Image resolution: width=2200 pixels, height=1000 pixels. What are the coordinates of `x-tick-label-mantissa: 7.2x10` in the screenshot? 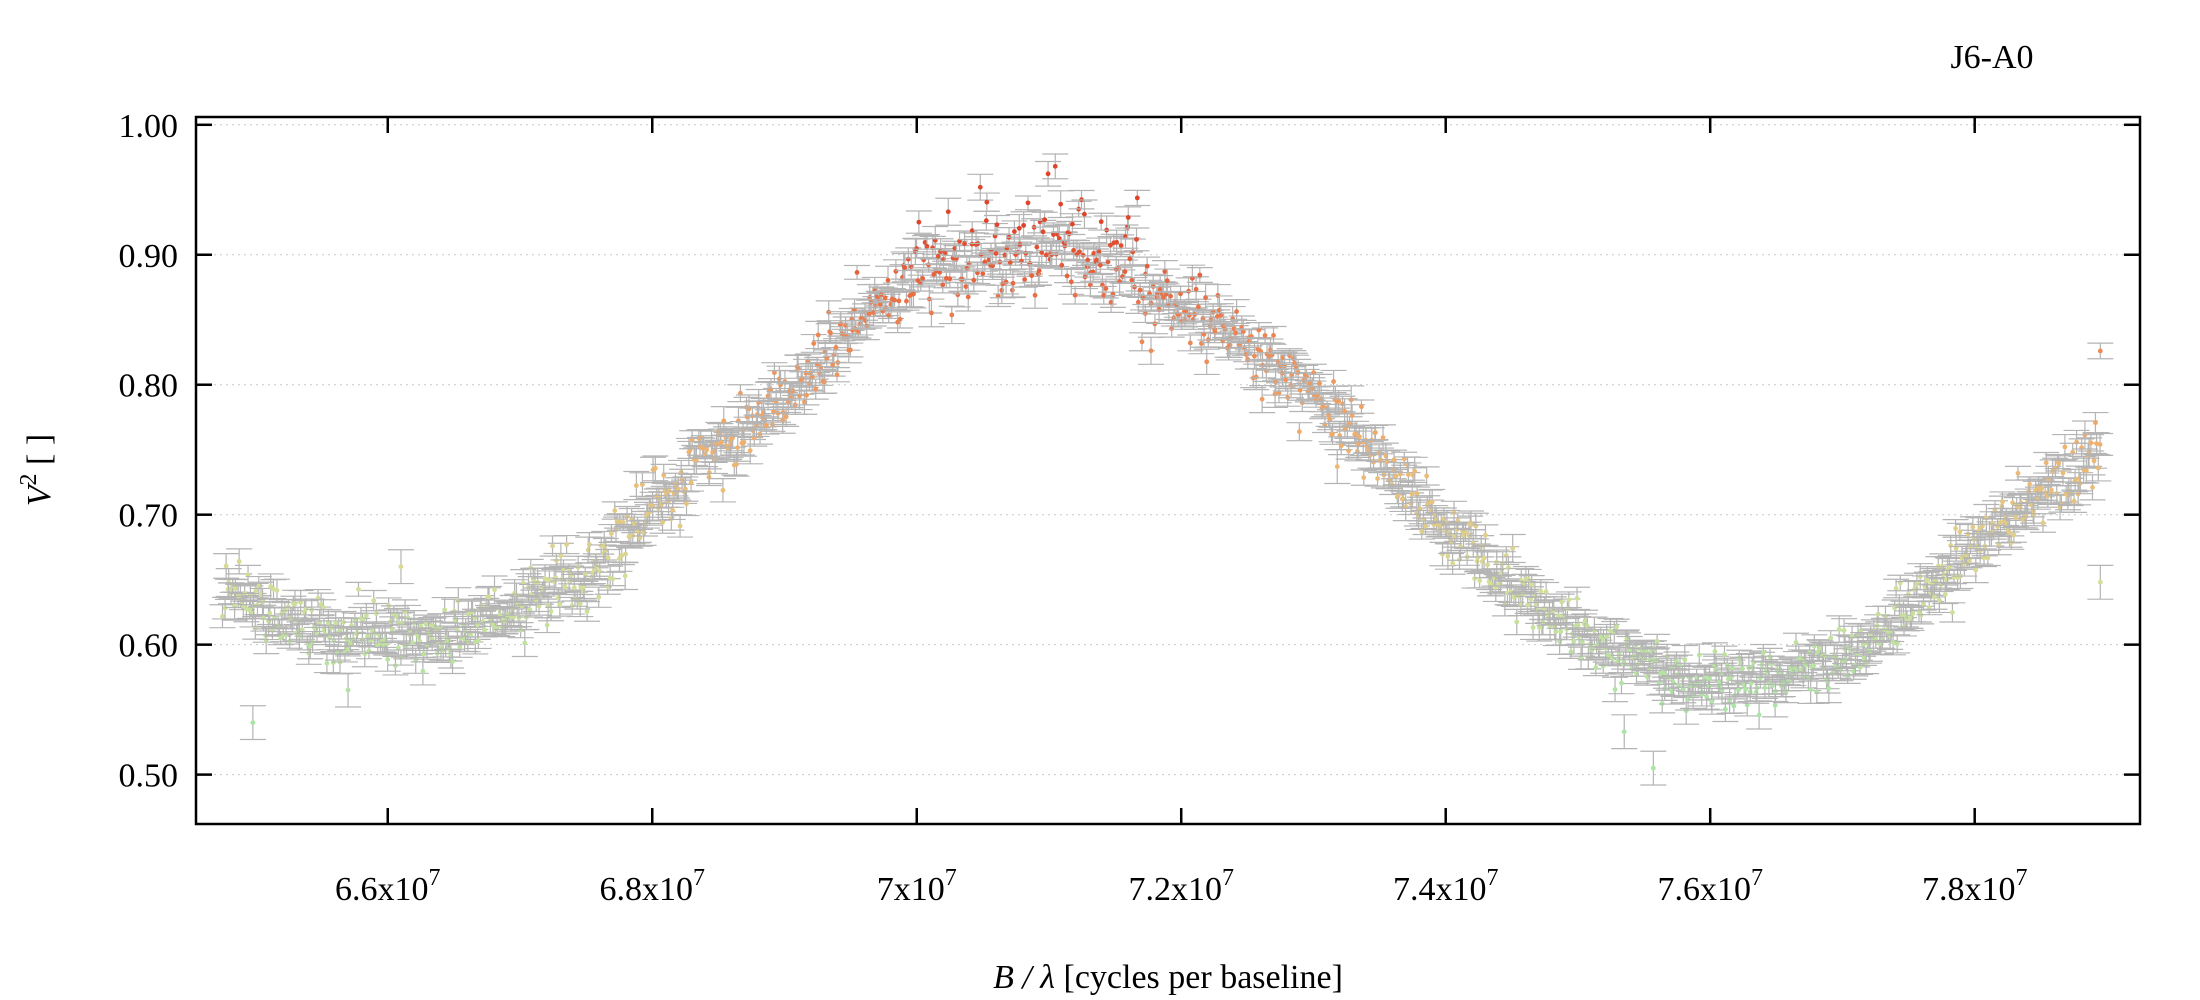 It's located at (1175, 889).